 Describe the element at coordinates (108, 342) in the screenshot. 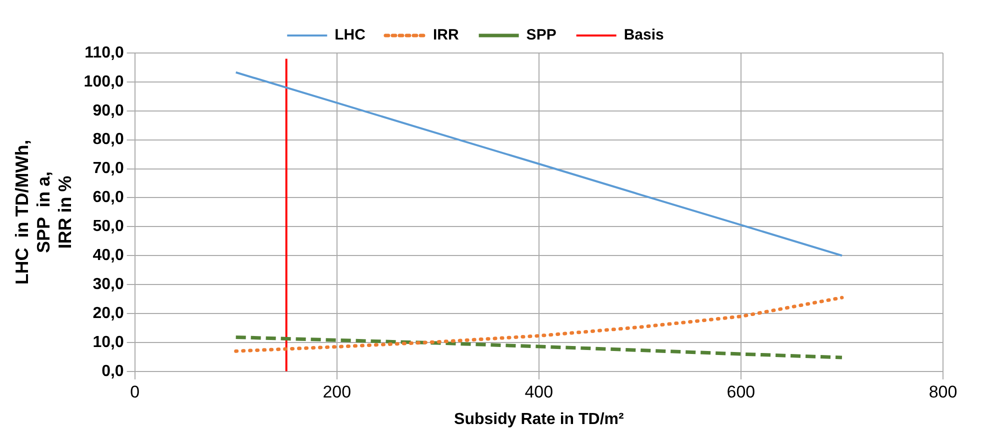

I see `y-tick-label: 10,0` at that location.